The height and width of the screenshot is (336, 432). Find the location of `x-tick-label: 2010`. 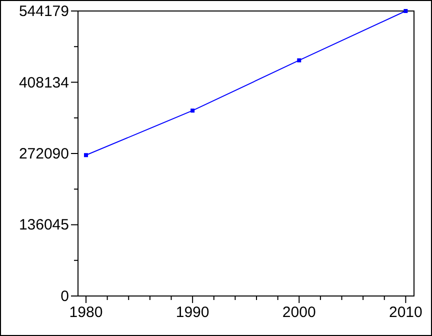

x-tick-label: 2010 is located at coordinates (405, 312).